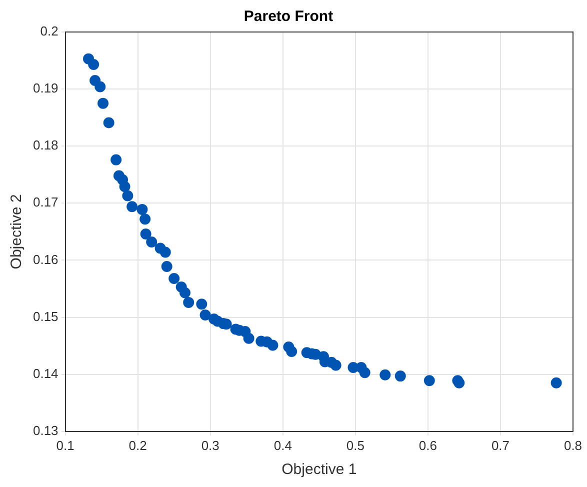 The width and height of the screenshot is (587, 487). I want to click on y-axis-title: Objective 2, so click(17, 232).